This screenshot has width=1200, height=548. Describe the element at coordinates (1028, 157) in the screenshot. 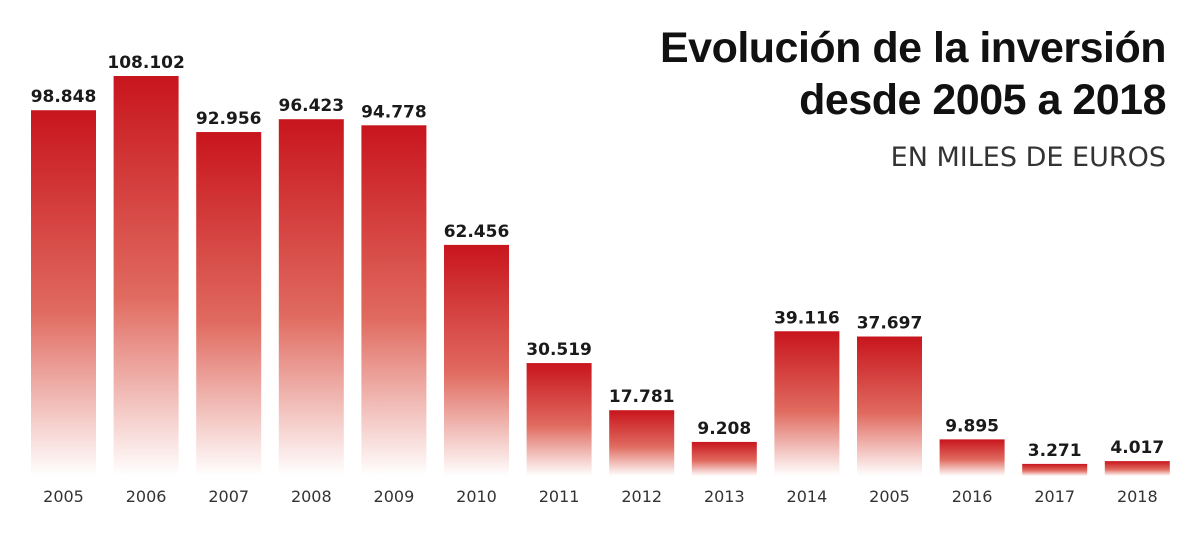

I see `chart-subtitle: EN MILES DE EUROS` at that location.